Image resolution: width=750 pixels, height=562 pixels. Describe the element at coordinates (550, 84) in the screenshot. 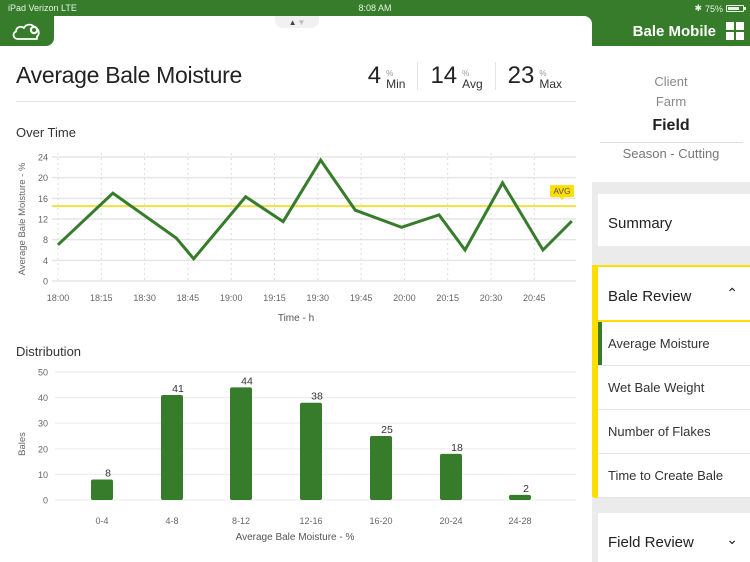

I see `stat-label: Max` at that location.